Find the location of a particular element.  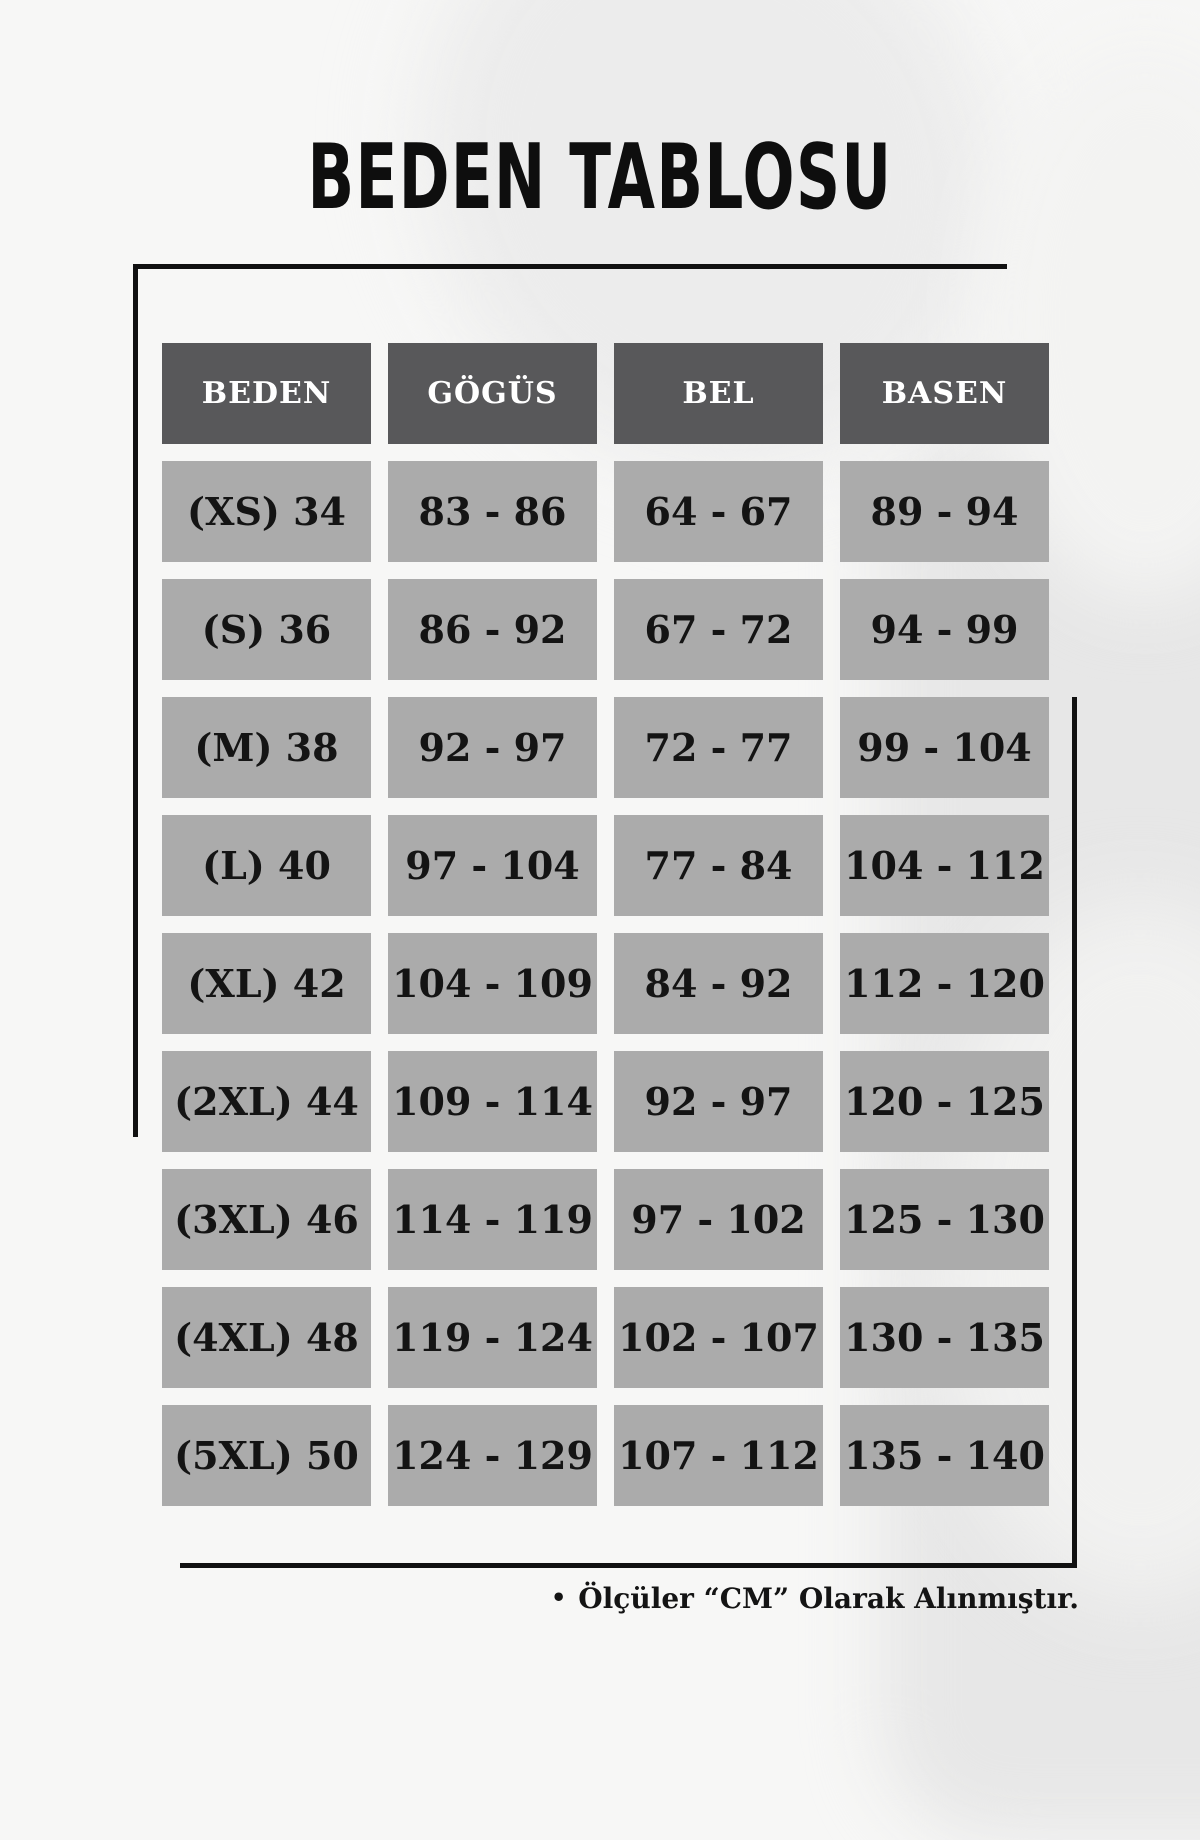

table-cell: 97 - 104 is located at coordinates (492, 865).